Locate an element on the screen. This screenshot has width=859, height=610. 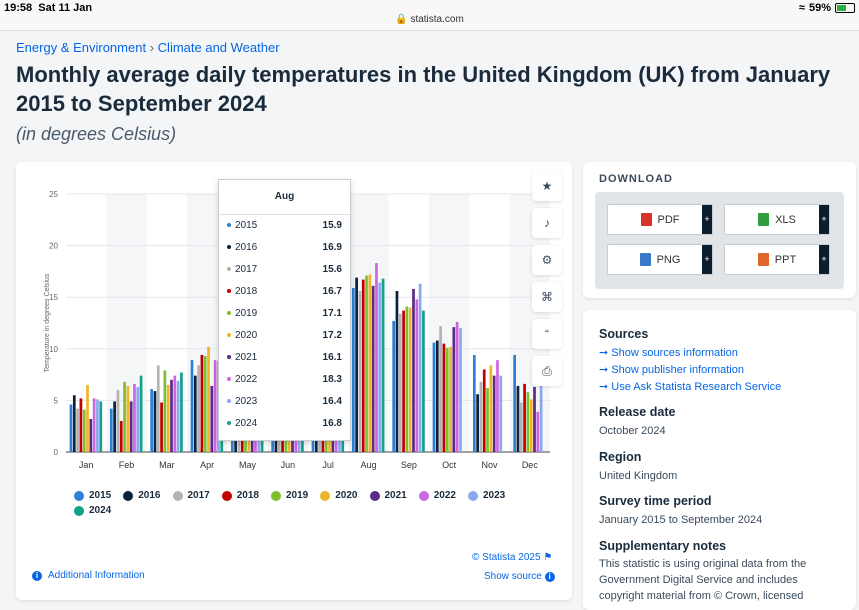
bar-2023-Mar is located at coordinates (178, 416).